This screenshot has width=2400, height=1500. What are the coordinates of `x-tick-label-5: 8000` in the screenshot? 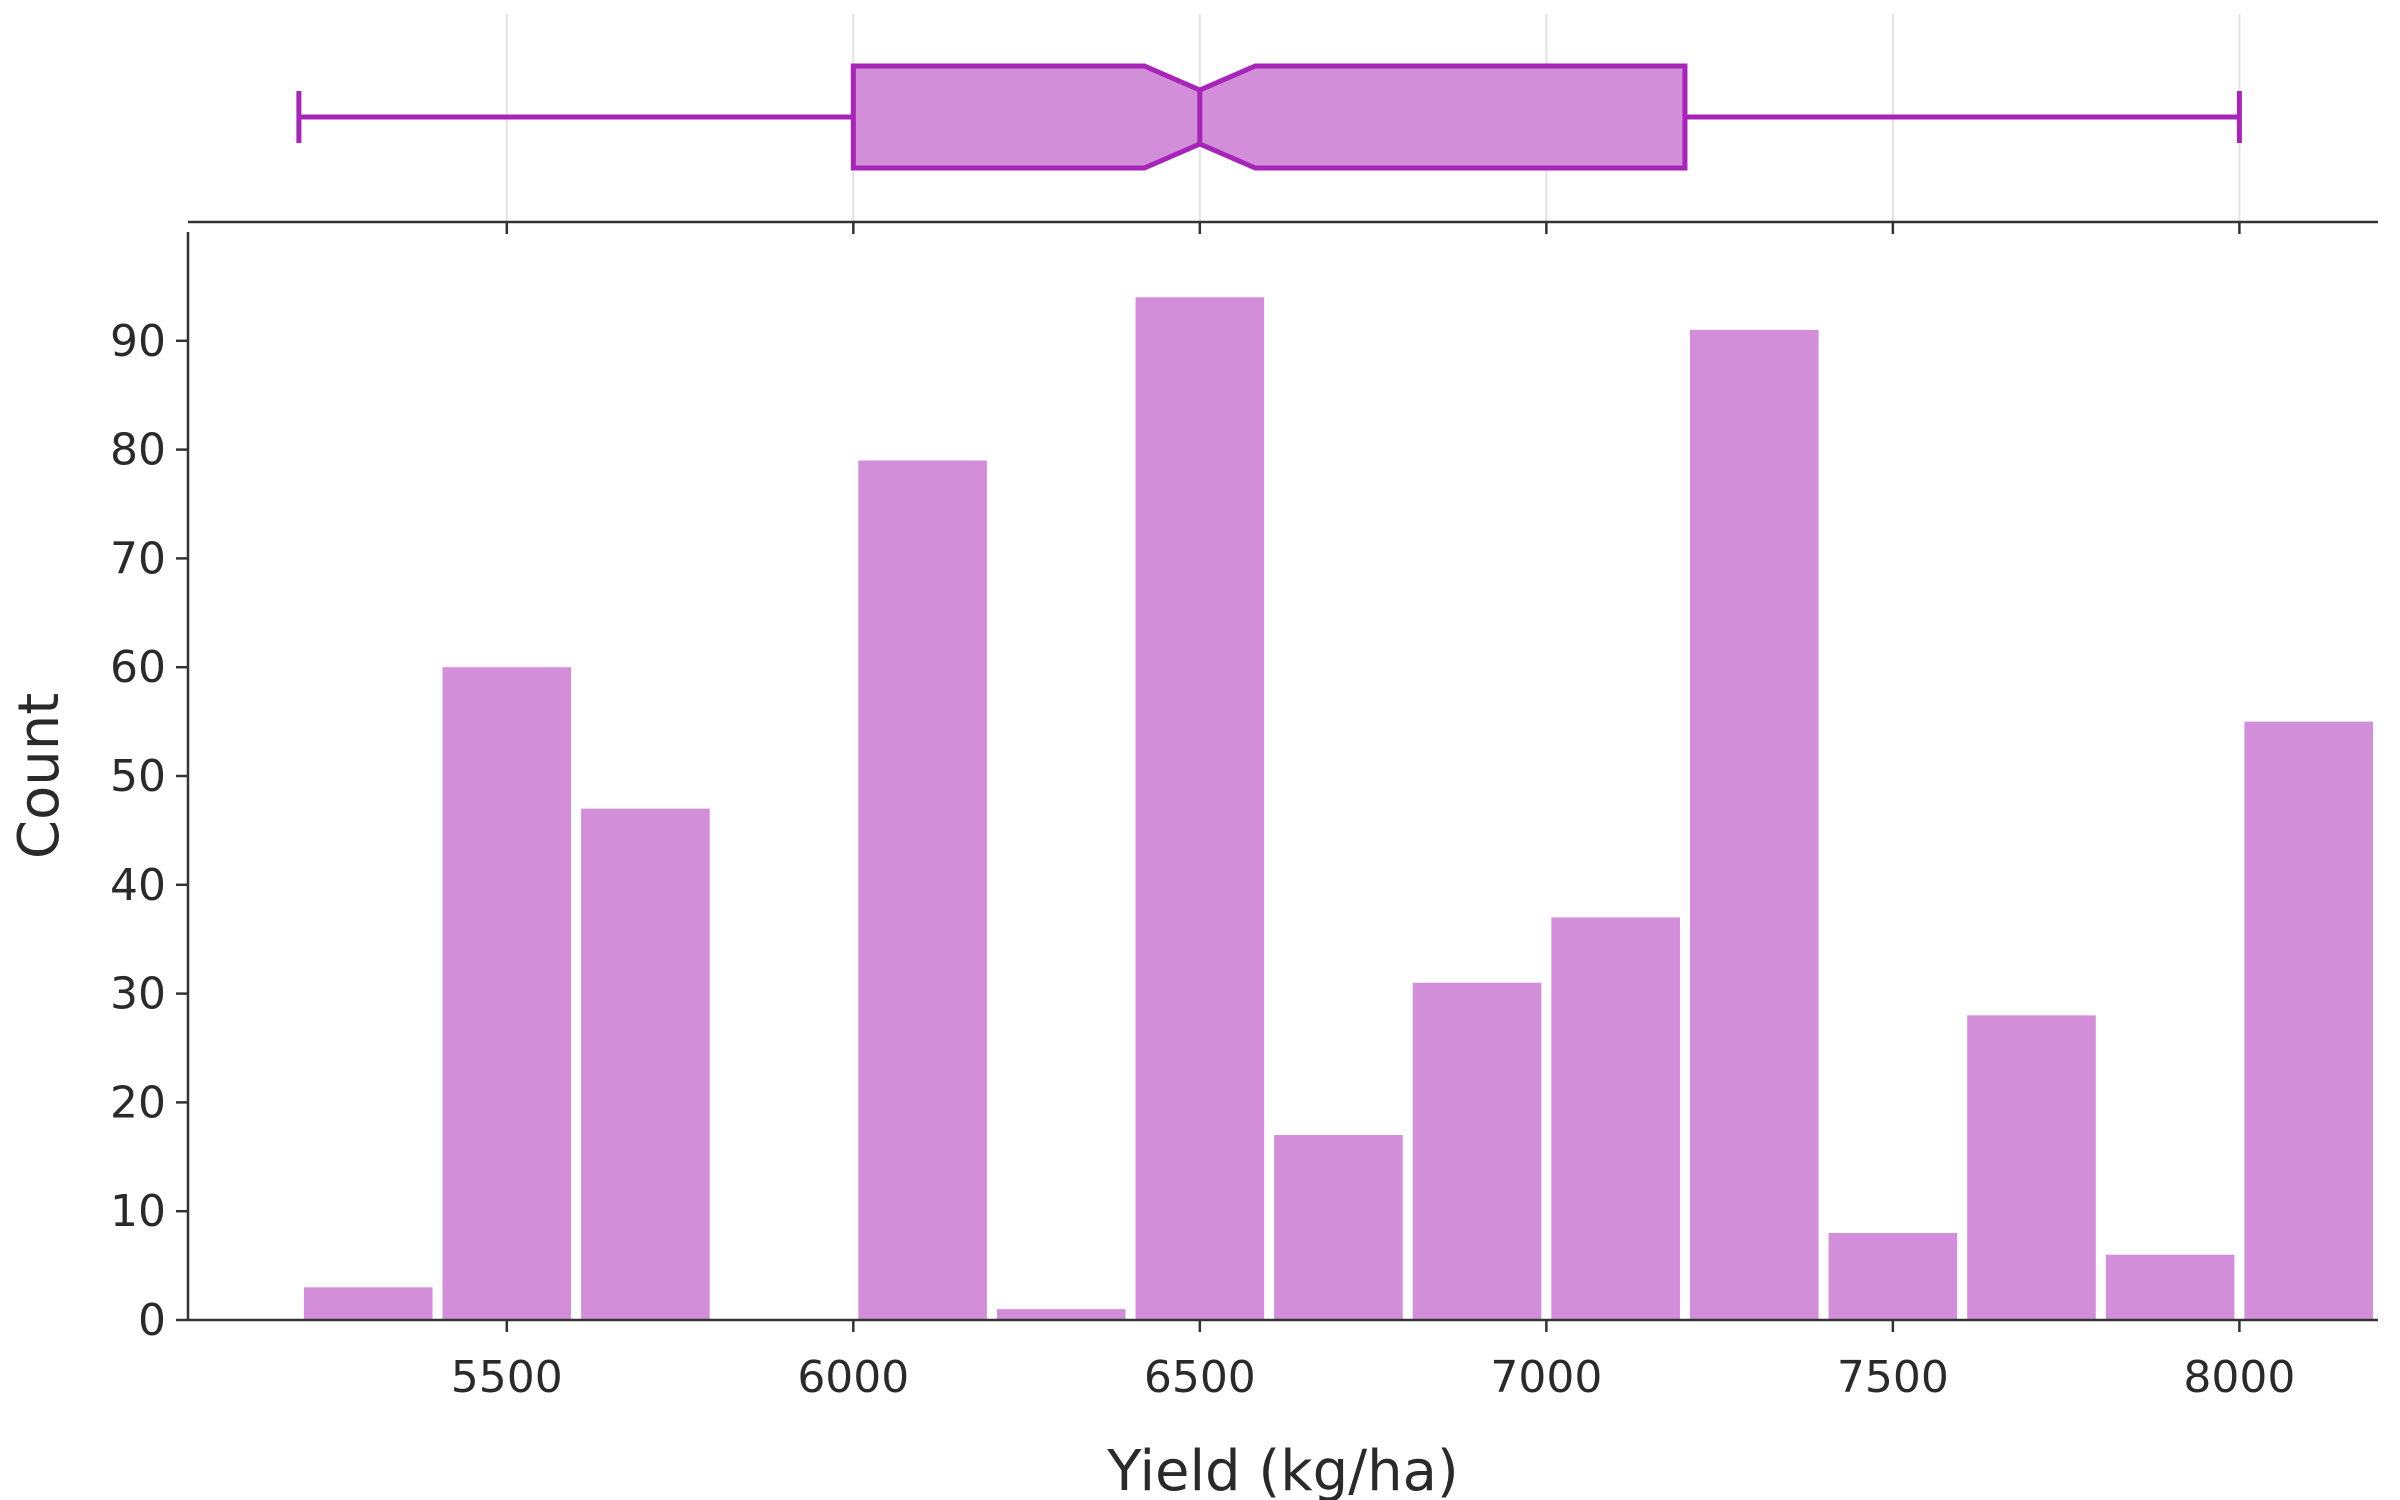 It's located at (2239, 1377).